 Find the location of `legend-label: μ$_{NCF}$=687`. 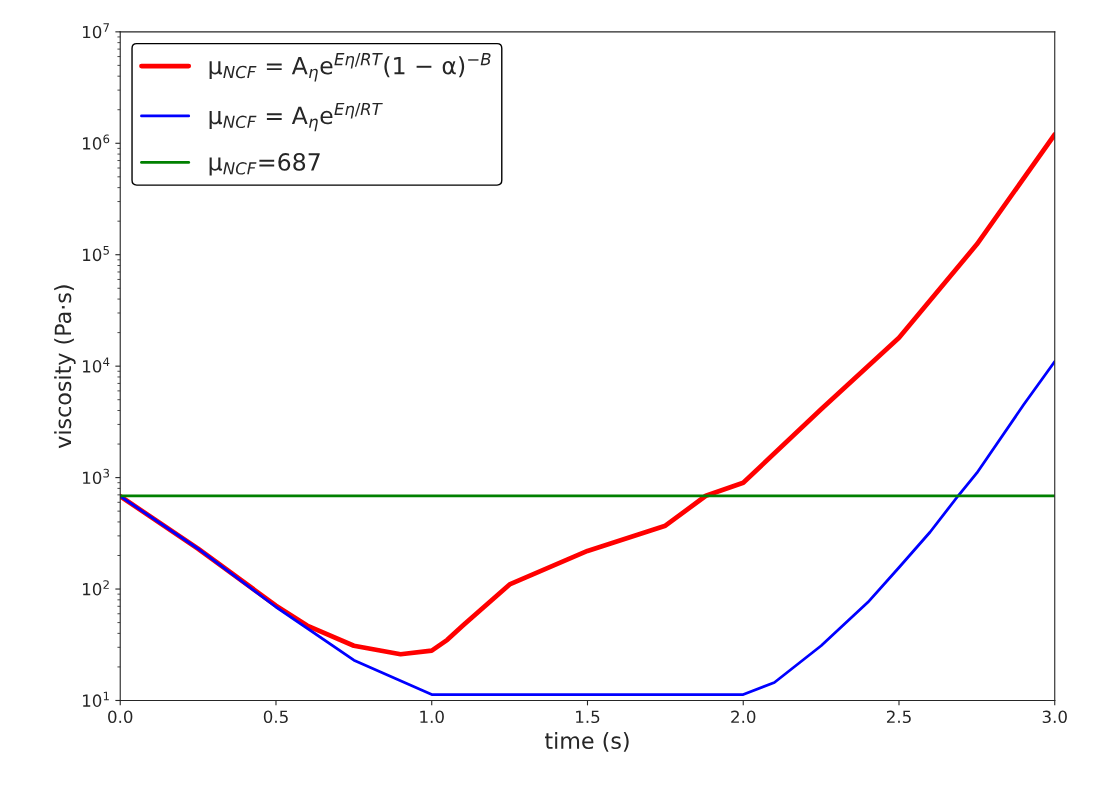

legend-label: μ$_{NCF}$=687 is located at coordinates (264, 164).